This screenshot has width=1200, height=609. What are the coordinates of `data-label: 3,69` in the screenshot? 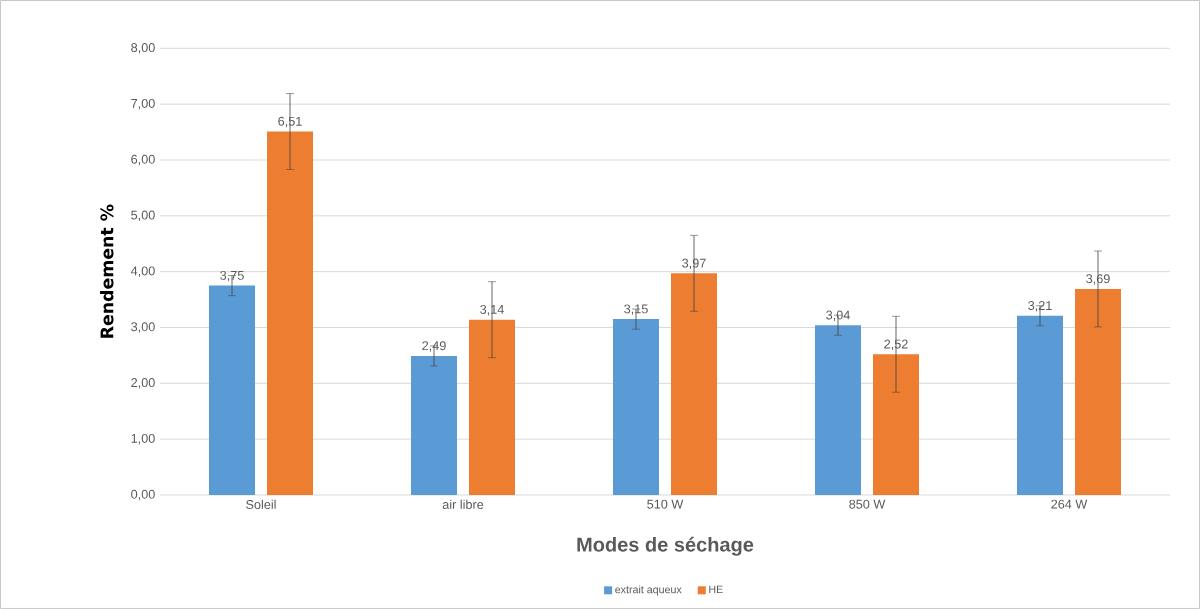 It's located at (1098, 279).